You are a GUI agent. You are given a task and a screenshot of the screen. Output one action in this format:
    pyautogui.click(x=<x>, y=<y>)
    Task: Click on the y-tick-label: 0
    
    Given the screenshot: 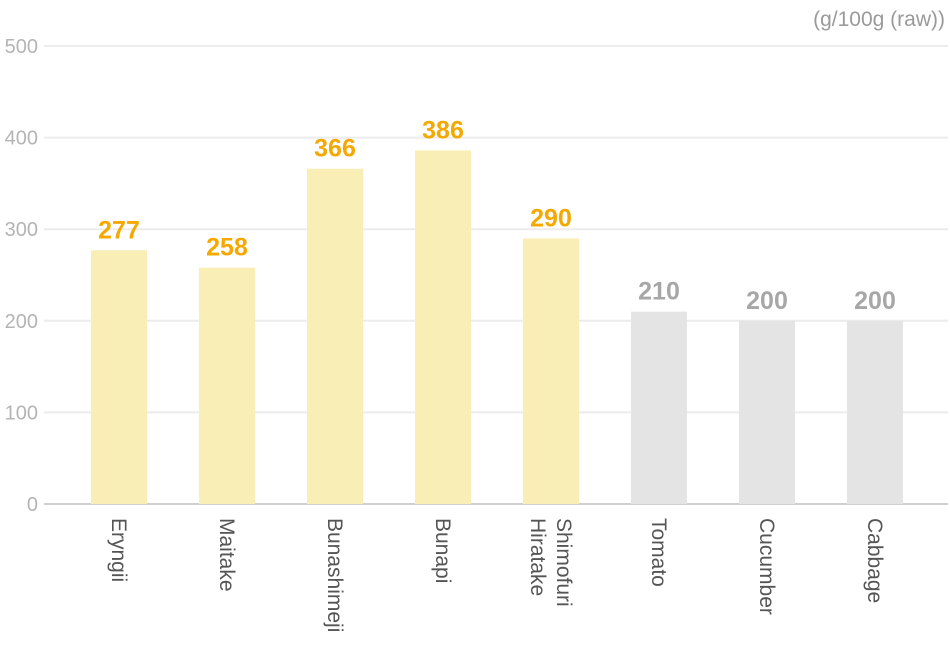 What is the action you would take?
    pyautogui.click(x=32, y=505)
    